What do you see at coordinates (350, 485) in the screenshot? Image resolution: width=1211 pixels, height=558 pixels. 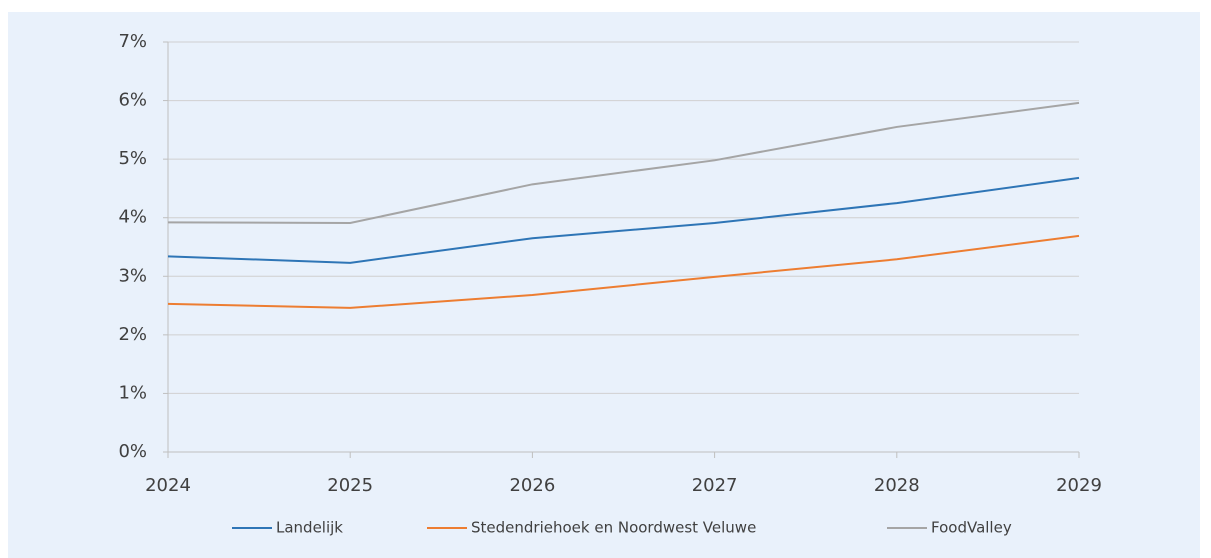 I see `x-tick-label: 2025` at bounding box center [350, 485].